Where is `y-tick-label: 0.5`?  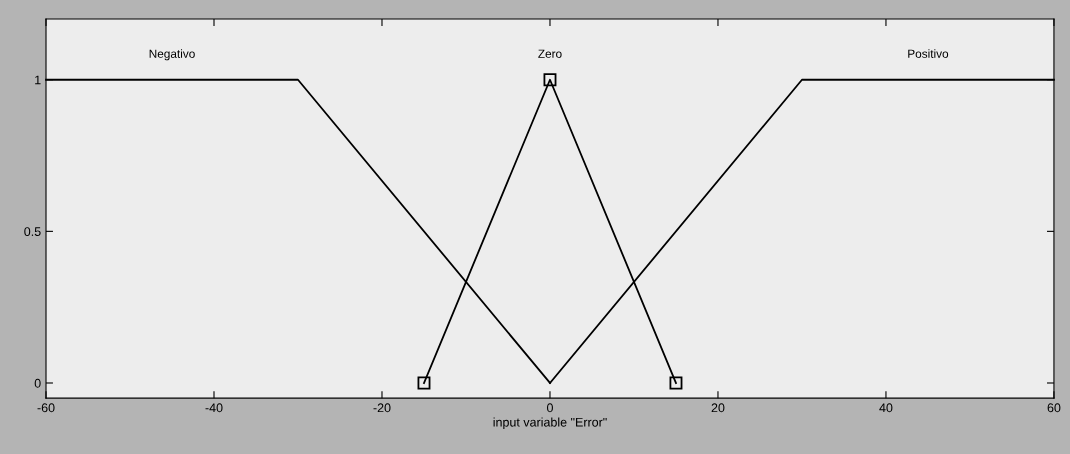 y-tick-label: 0.5 is located at coordinates (32, 232).